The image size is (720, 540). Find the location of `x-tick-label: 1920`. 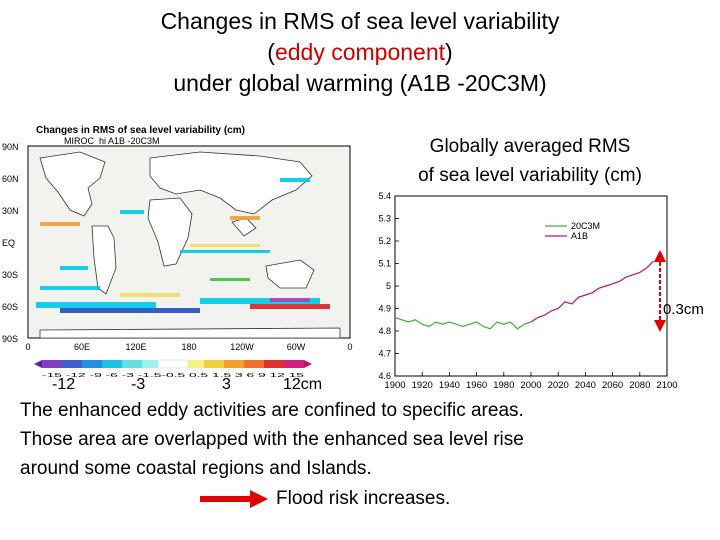

x-tick-label: 1920 is located at coordinates (422, 385).